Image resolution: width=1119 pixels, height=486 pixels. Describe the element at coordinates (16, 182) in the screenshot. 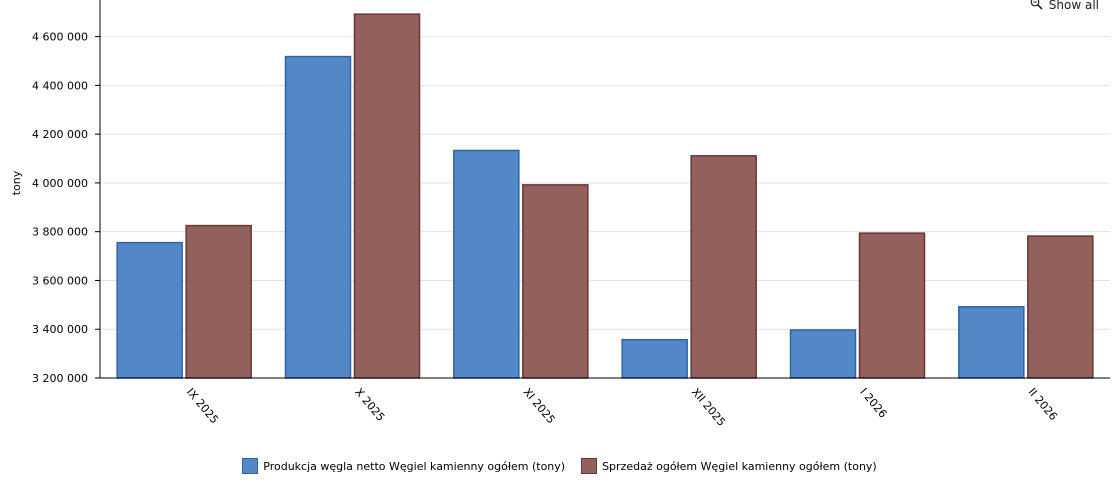

I see `y-axis-title: tony` at that location.